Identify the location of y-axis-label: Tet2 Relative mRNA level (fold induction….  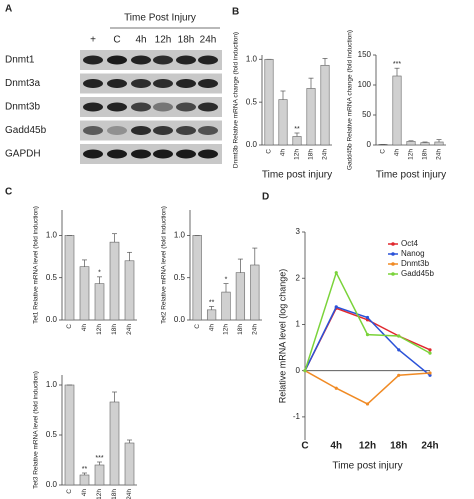
(164, 265).